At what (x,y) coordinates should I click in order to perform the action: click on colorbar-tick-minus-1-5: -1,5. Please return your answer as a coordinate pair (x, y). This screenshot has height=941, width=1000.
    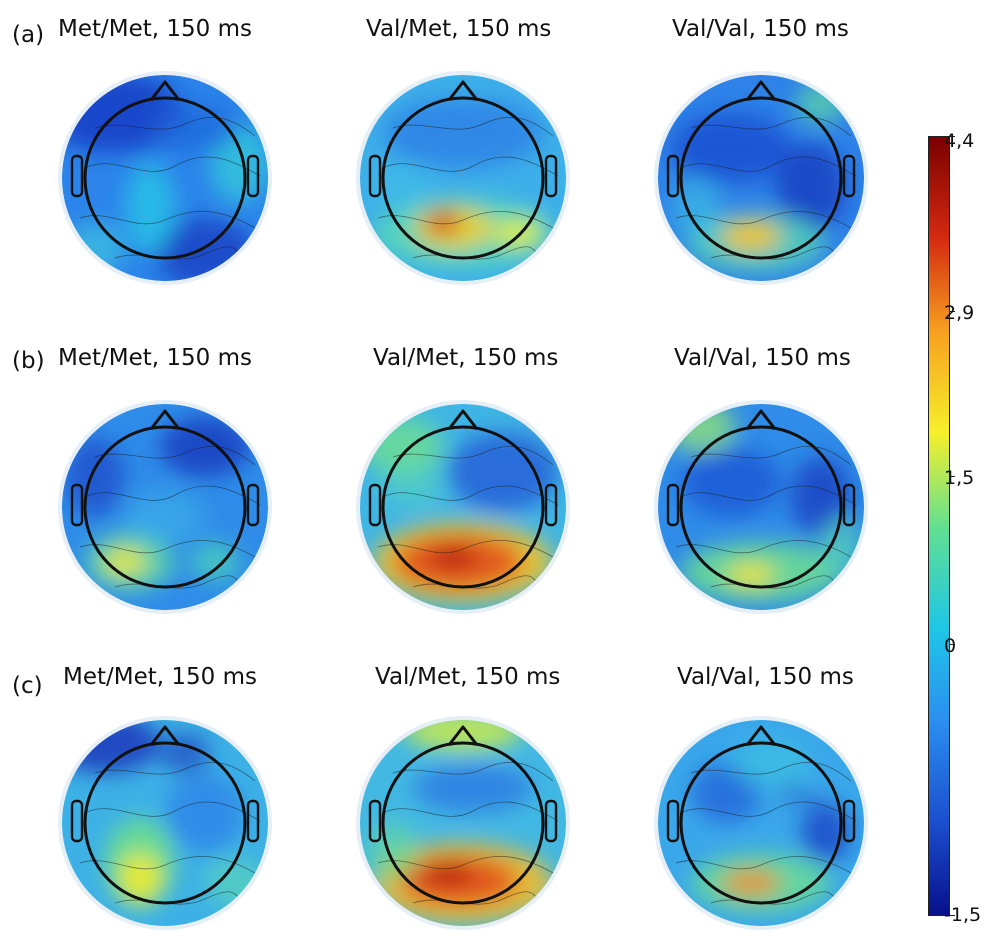
    Looking at the image, I should click on (963, 915).